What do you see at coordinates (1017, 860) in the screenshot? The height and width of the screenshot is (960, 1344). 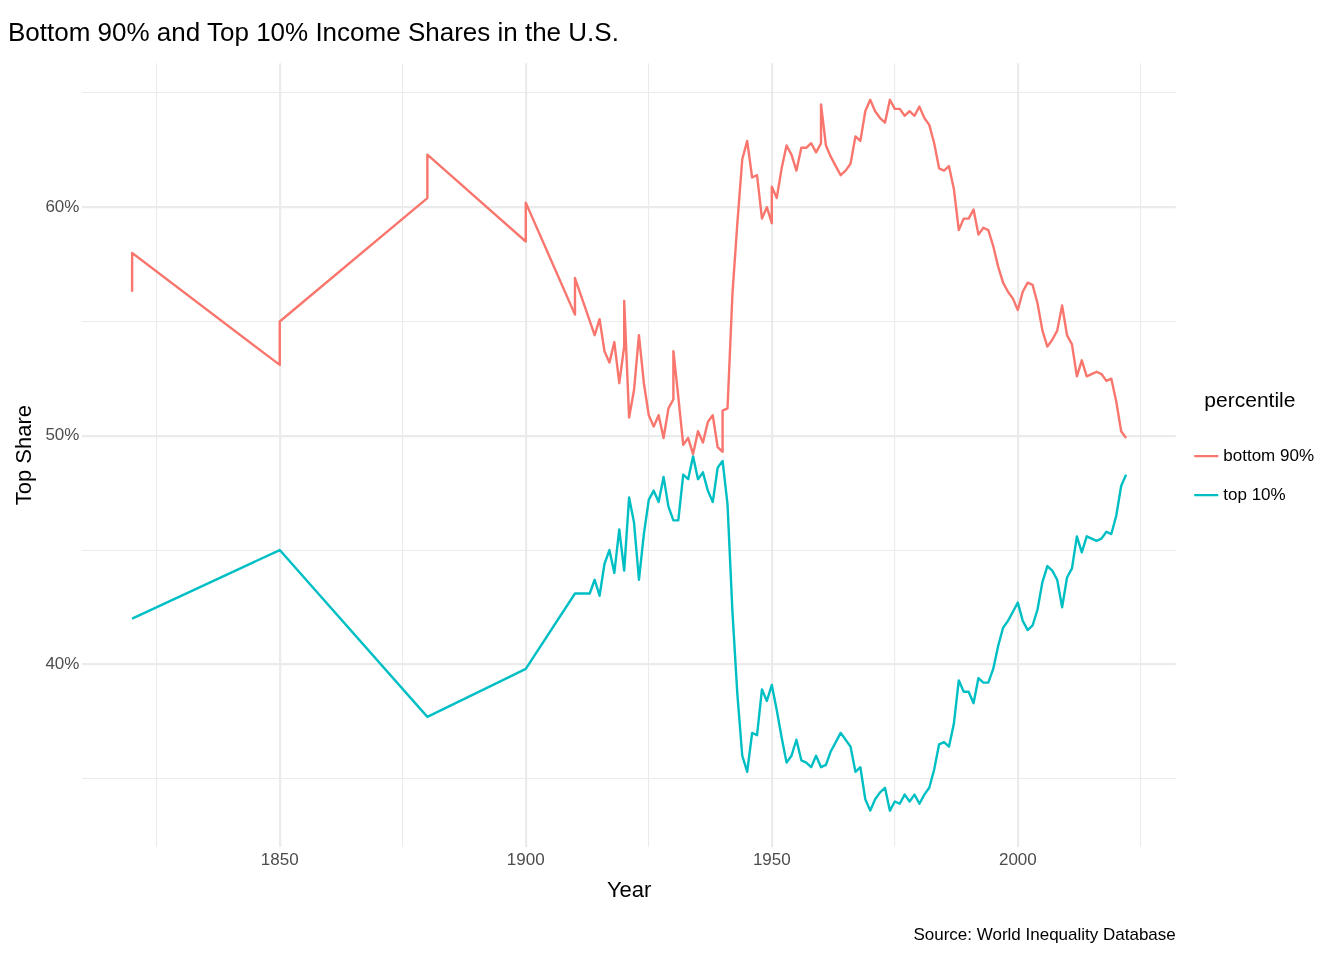 I see `x-tick-label: 2000` at bounding box center [1017, 860].